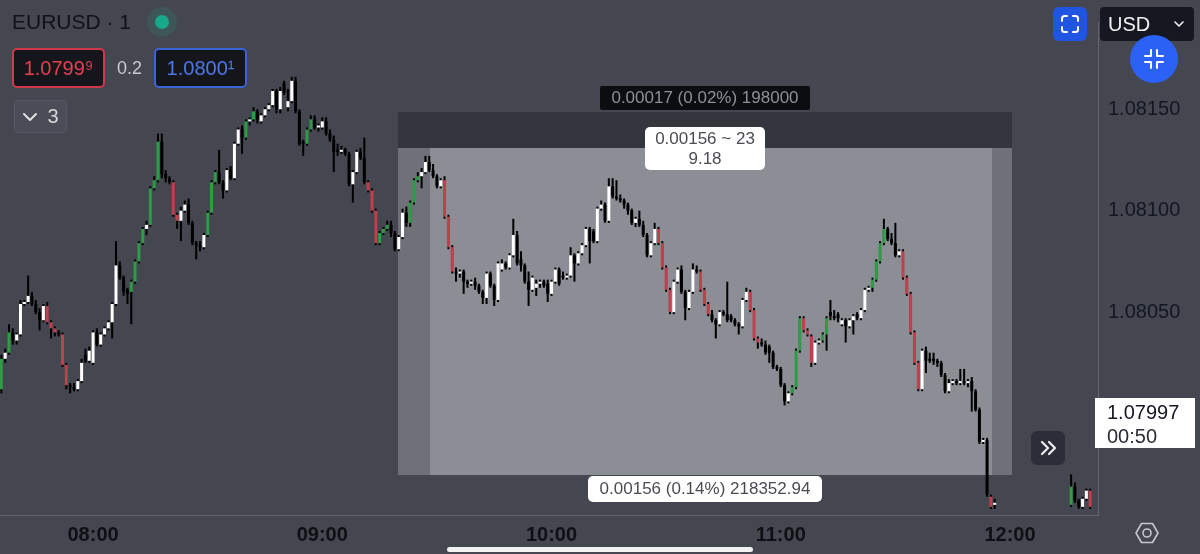 This screenshot has height=554, width=1200. I want to click on chart-title: EURUSD · 1, so click(72, 22).